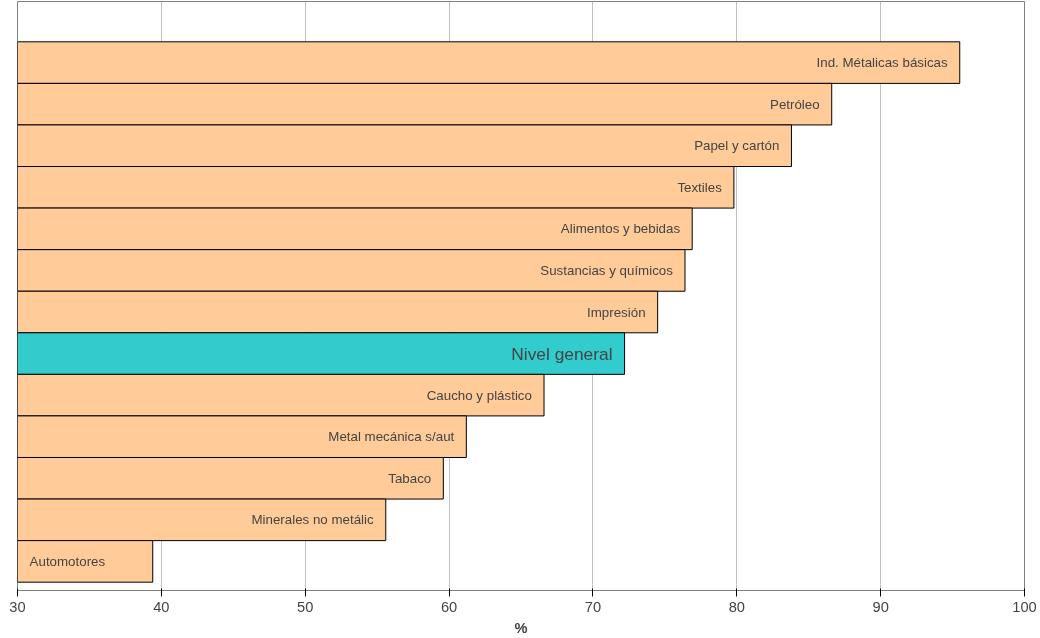 This screenshot has height=638, width=1040. What do you see at coordinates (449, 606) in the screenshot?
I see `x-tick-label: 60` at bounding box center [449, 606].